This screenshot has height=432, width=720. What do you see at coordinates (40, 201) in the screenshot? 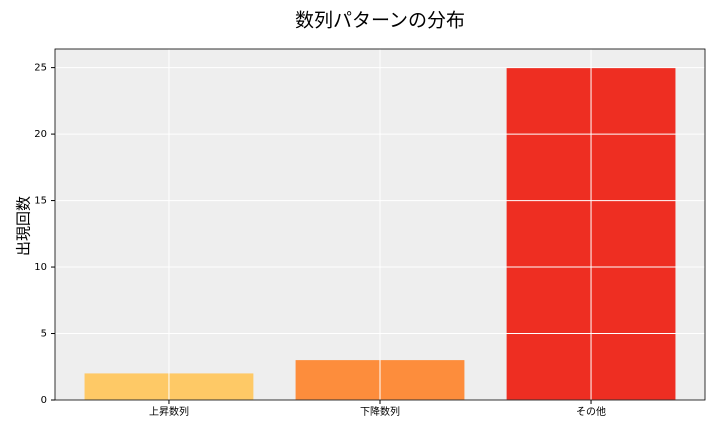
I see `y-tick-label: 15` at bounding box center [40, 201].